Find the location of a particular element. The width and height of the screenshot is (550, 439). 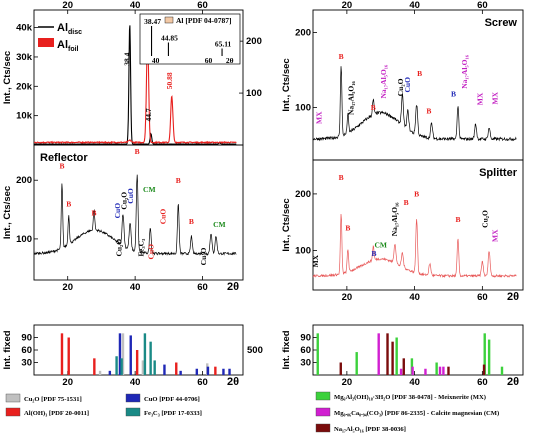

ref-left-right-tick-label: 500 is located at coordinates (255, 350).